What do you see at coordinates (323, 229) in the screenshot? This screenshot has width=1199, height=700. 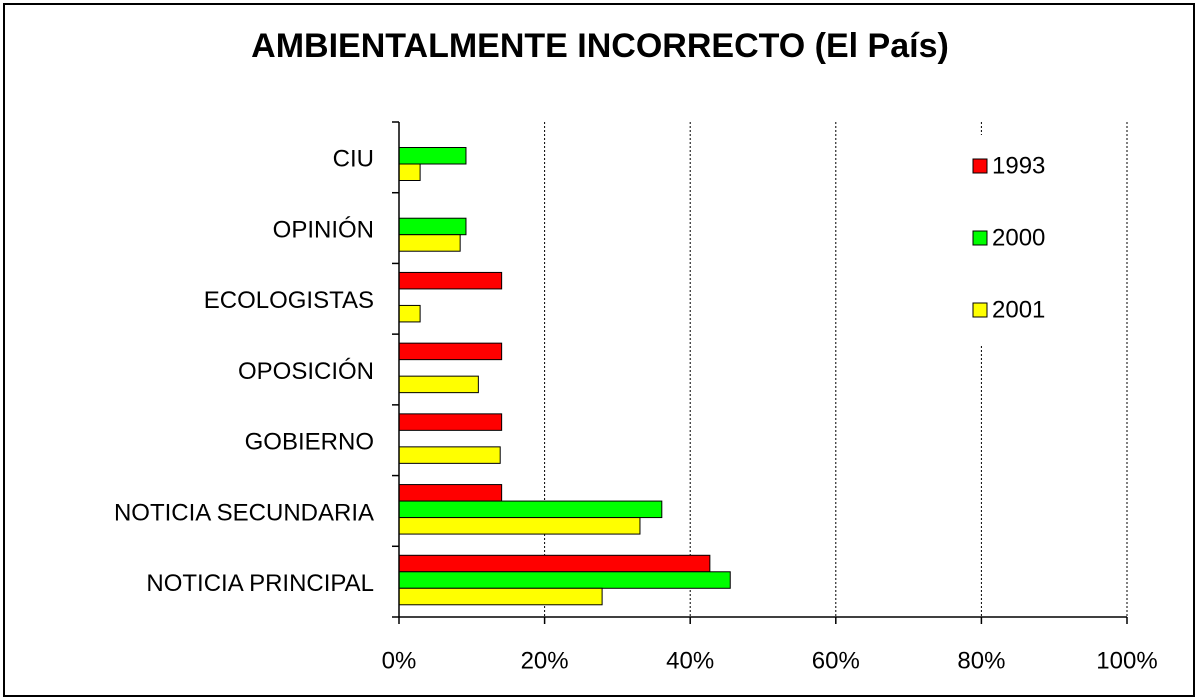 I see `y-tick-label: OPINIÓN` at bounding box center [323, 229].